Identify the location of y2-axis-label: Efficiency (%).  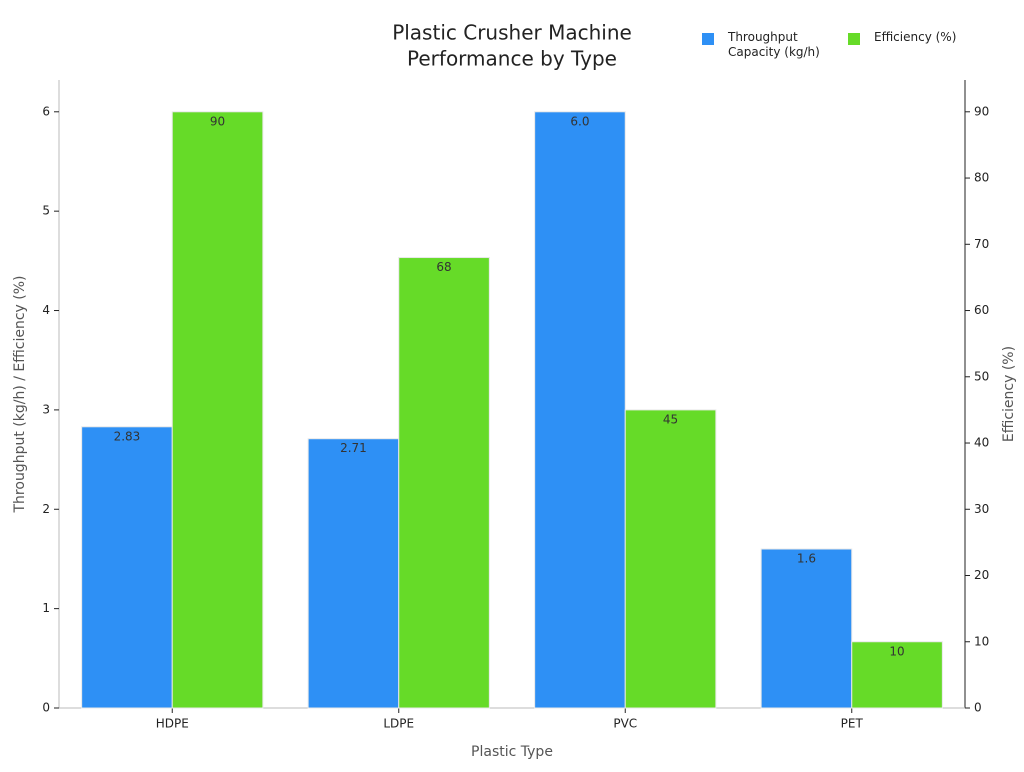
(1009, 394).